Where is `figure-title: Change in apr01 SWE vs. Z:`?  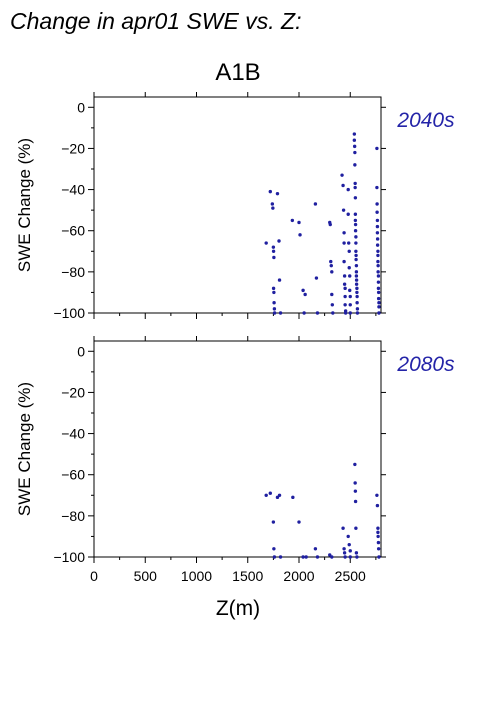
figure-title: Change in apr01 SWE vs. Z: is located at coordinates (155, 21).